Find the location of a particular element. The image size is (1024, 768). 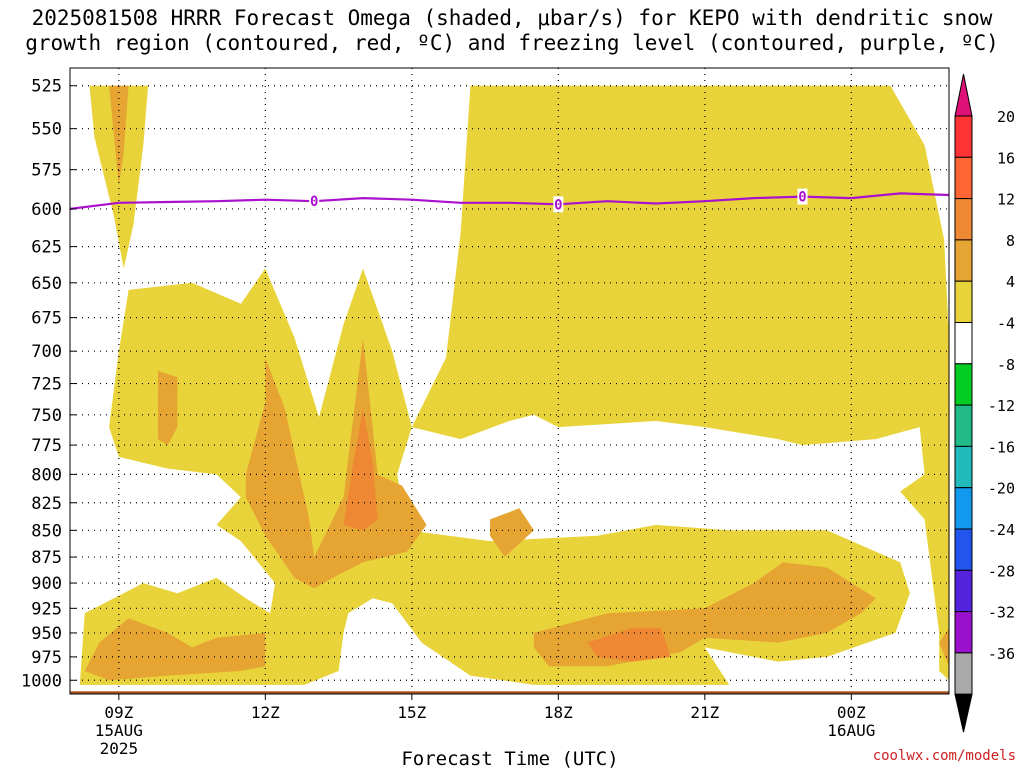

x-tick-label: 15Z is located at coordinates (411, 712).